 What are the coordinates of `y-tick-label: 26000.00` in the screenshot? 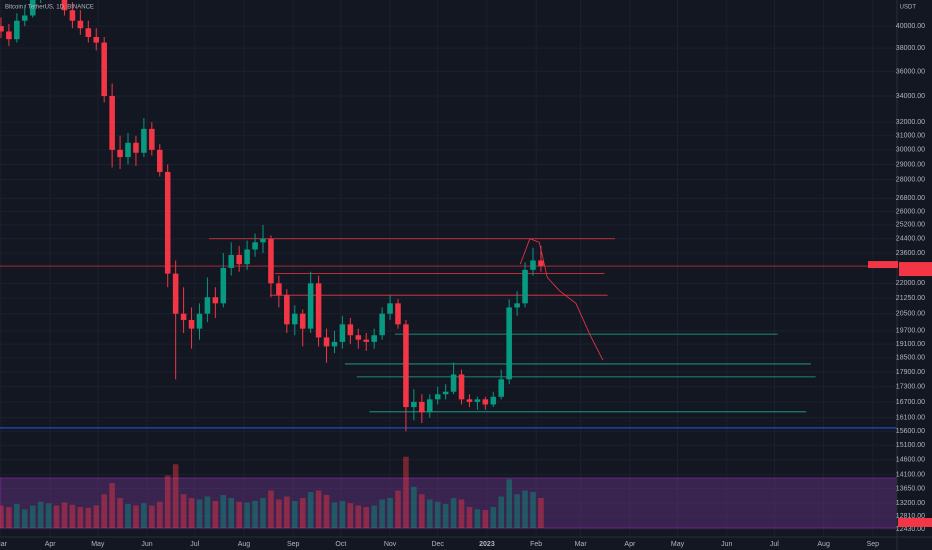 It's located at (910, 211).